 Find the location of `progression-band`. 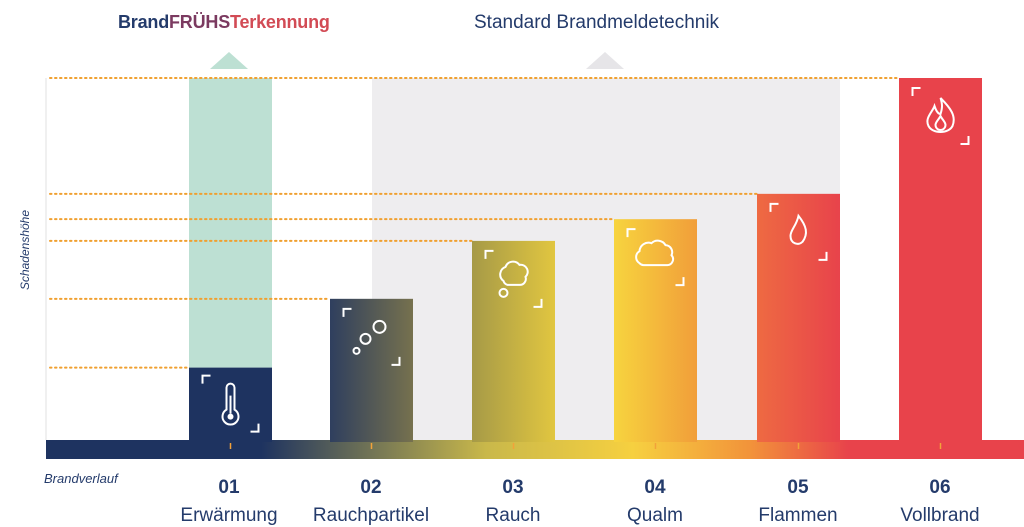

progression-band is located at coordinates (535, 449).